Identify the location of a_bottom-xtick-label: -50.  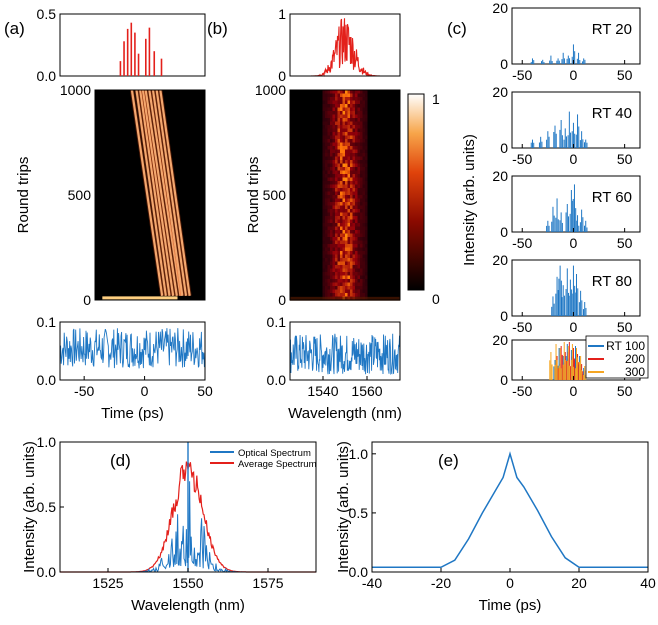
(84, 391).